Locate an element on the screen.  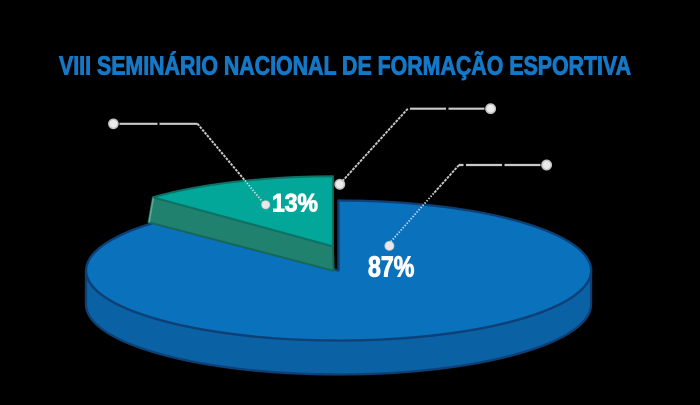
svg-text: 87% is located at coordinates (391, 267).